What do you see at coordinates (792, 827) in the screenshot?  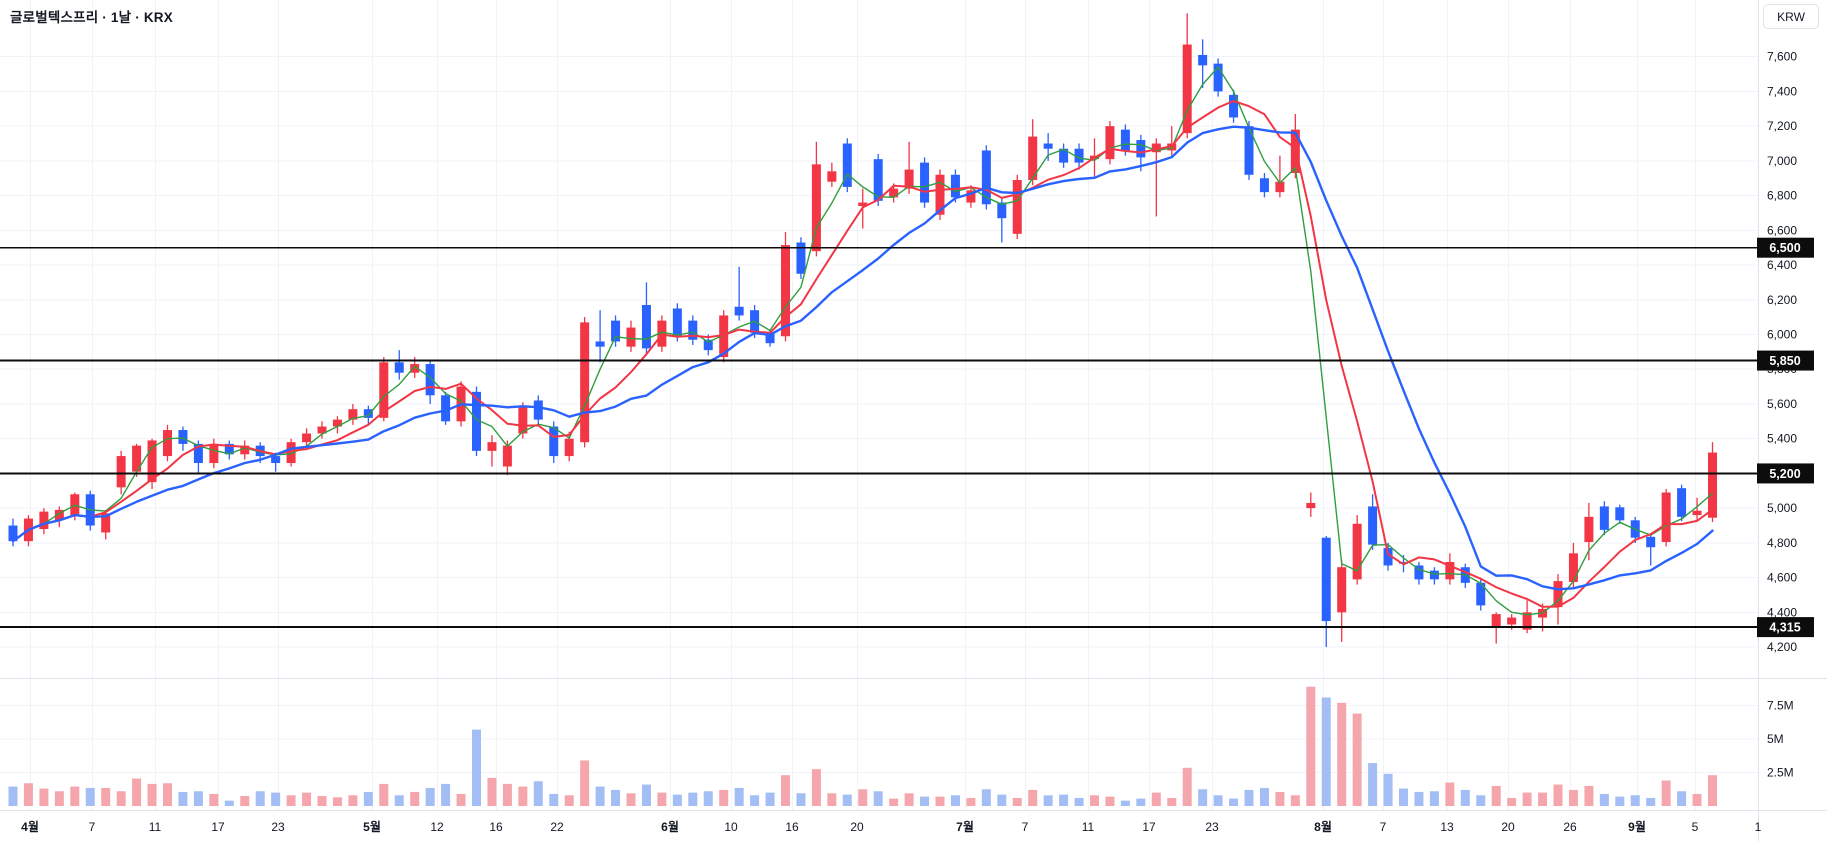 I see `date-label: 16` at bounding box center [792, 827].